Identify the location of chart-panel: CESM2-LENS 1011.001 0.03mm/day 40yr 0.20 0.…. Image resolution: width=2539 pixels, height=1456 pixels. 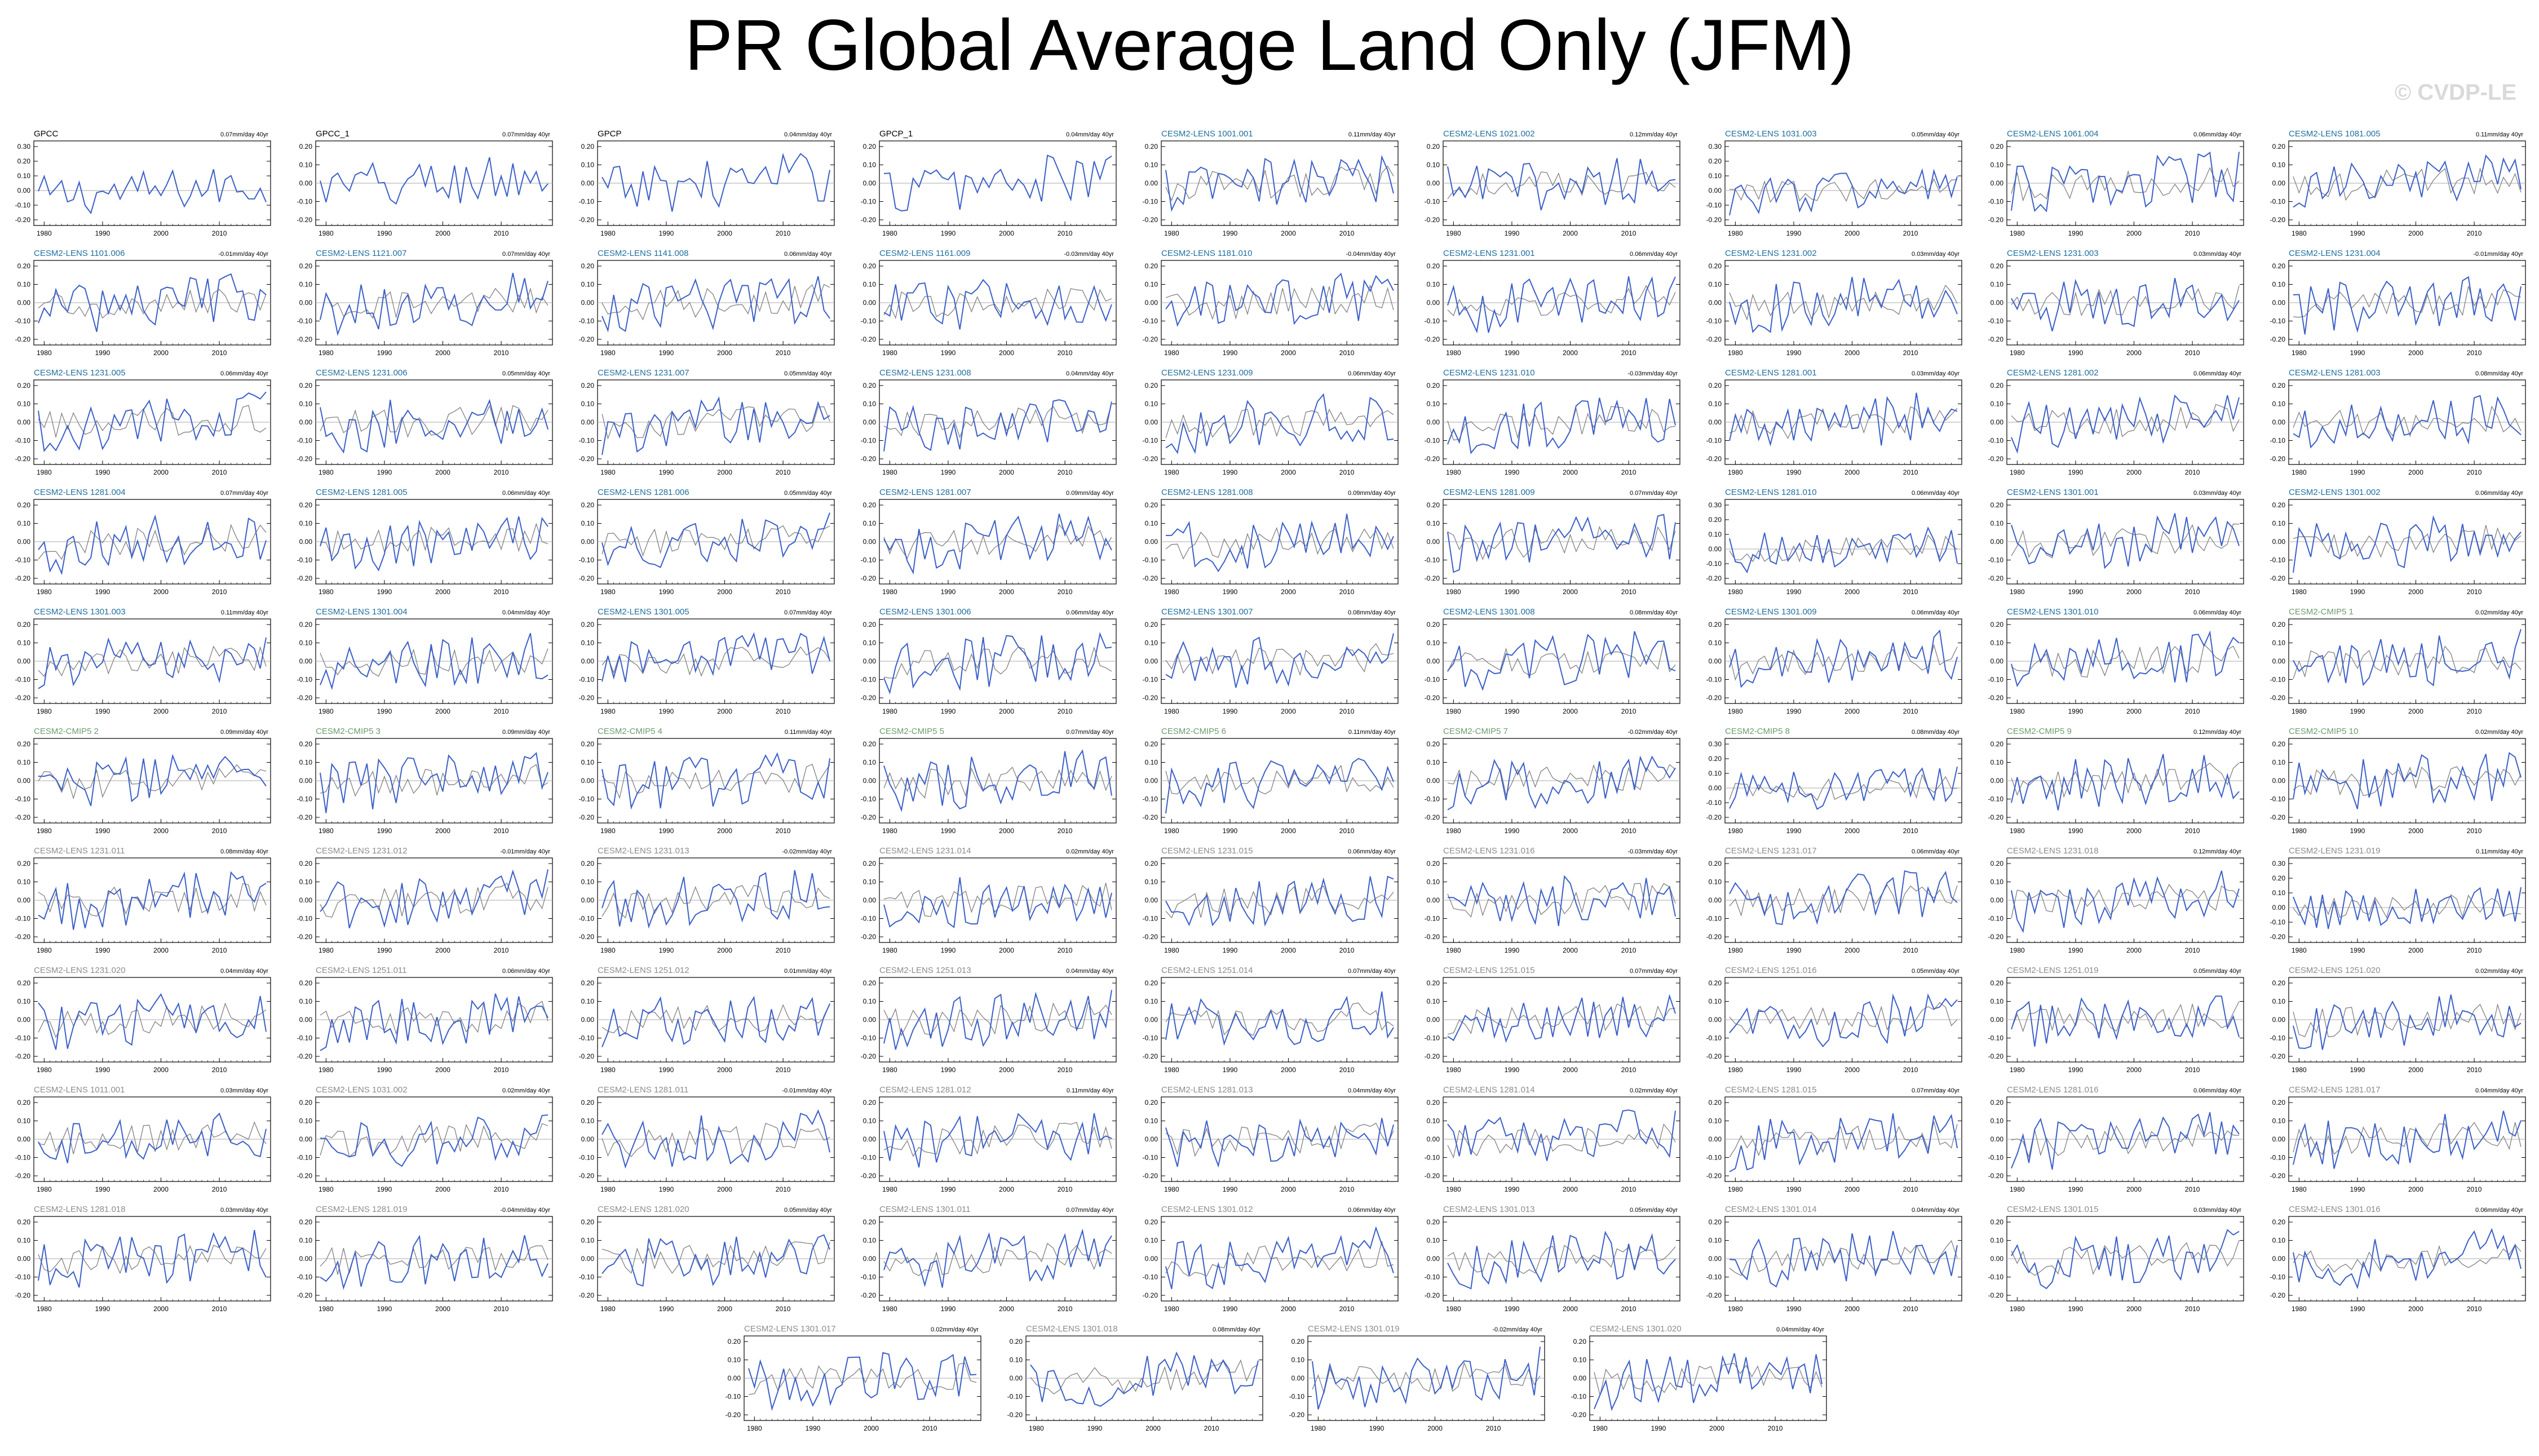
(143, 1139).